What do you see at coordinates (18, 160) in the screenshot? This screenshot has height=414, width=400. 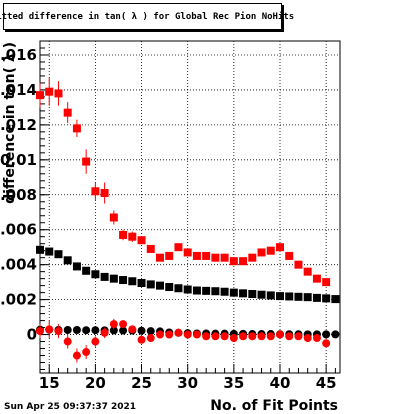 I see `y-tick-label: 0.01` at bounding box center [18, 160].